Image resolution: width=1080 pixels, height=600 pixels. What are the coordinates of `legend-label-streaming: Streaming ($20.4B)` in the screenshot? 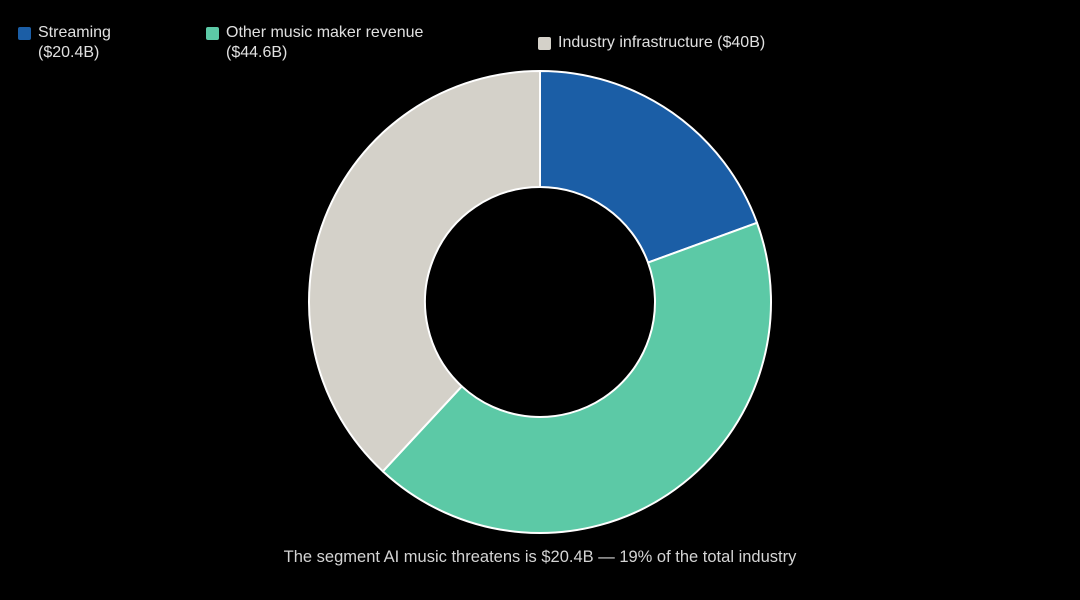 It's located at (74, 42).